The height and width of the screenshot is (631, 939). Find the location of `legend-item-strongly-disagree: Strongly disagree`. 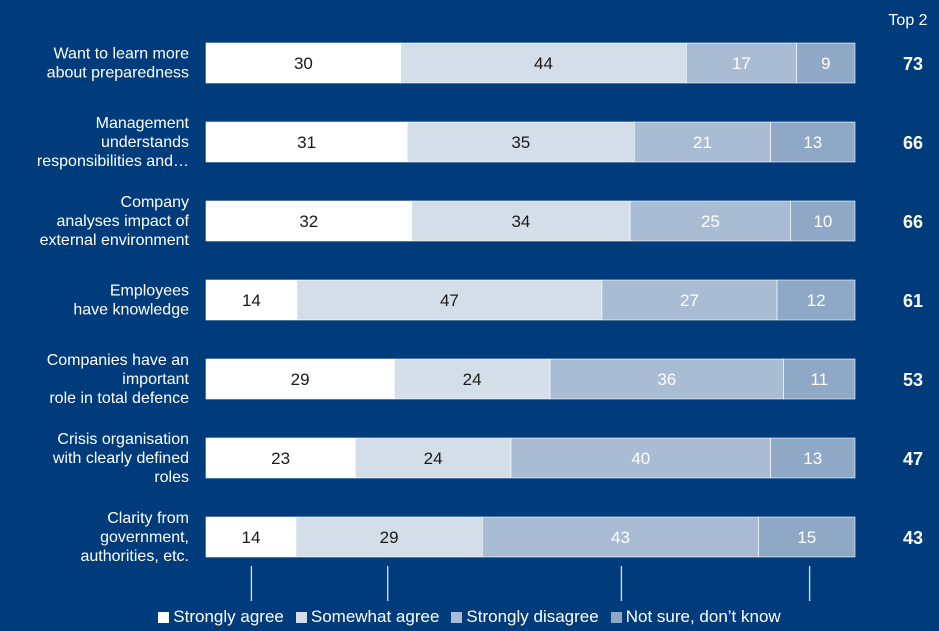

legend-item-strongly-disagree: Strongly disagree is located at coordinates (525, 617).